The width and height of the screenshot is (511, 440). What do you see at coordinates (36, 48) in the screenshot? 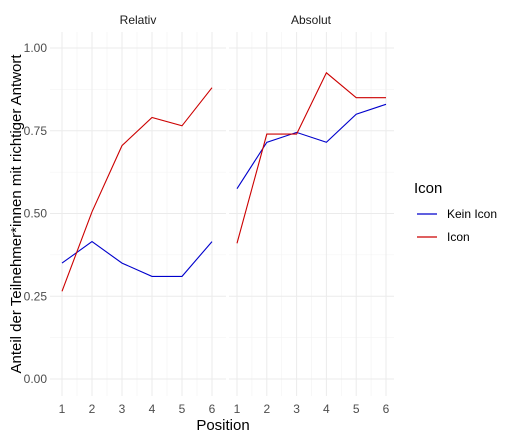
I see `y-tick-label: 1.00` at bounding box center [36, 48].